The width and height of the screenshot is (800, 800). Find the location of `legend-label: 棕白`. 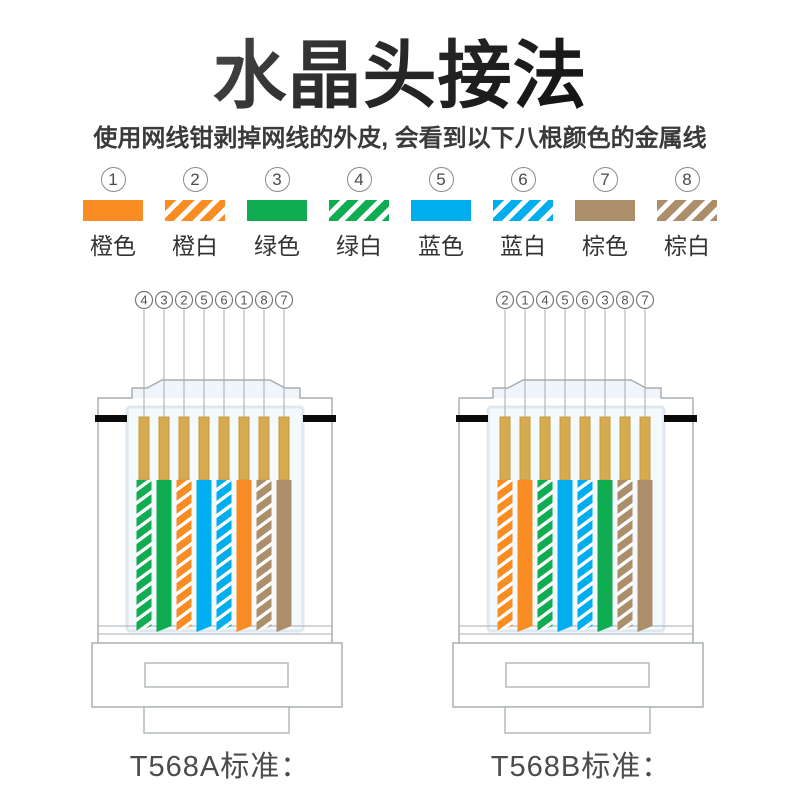

legend-label: 棕白 is located at coordinates (687, 246).